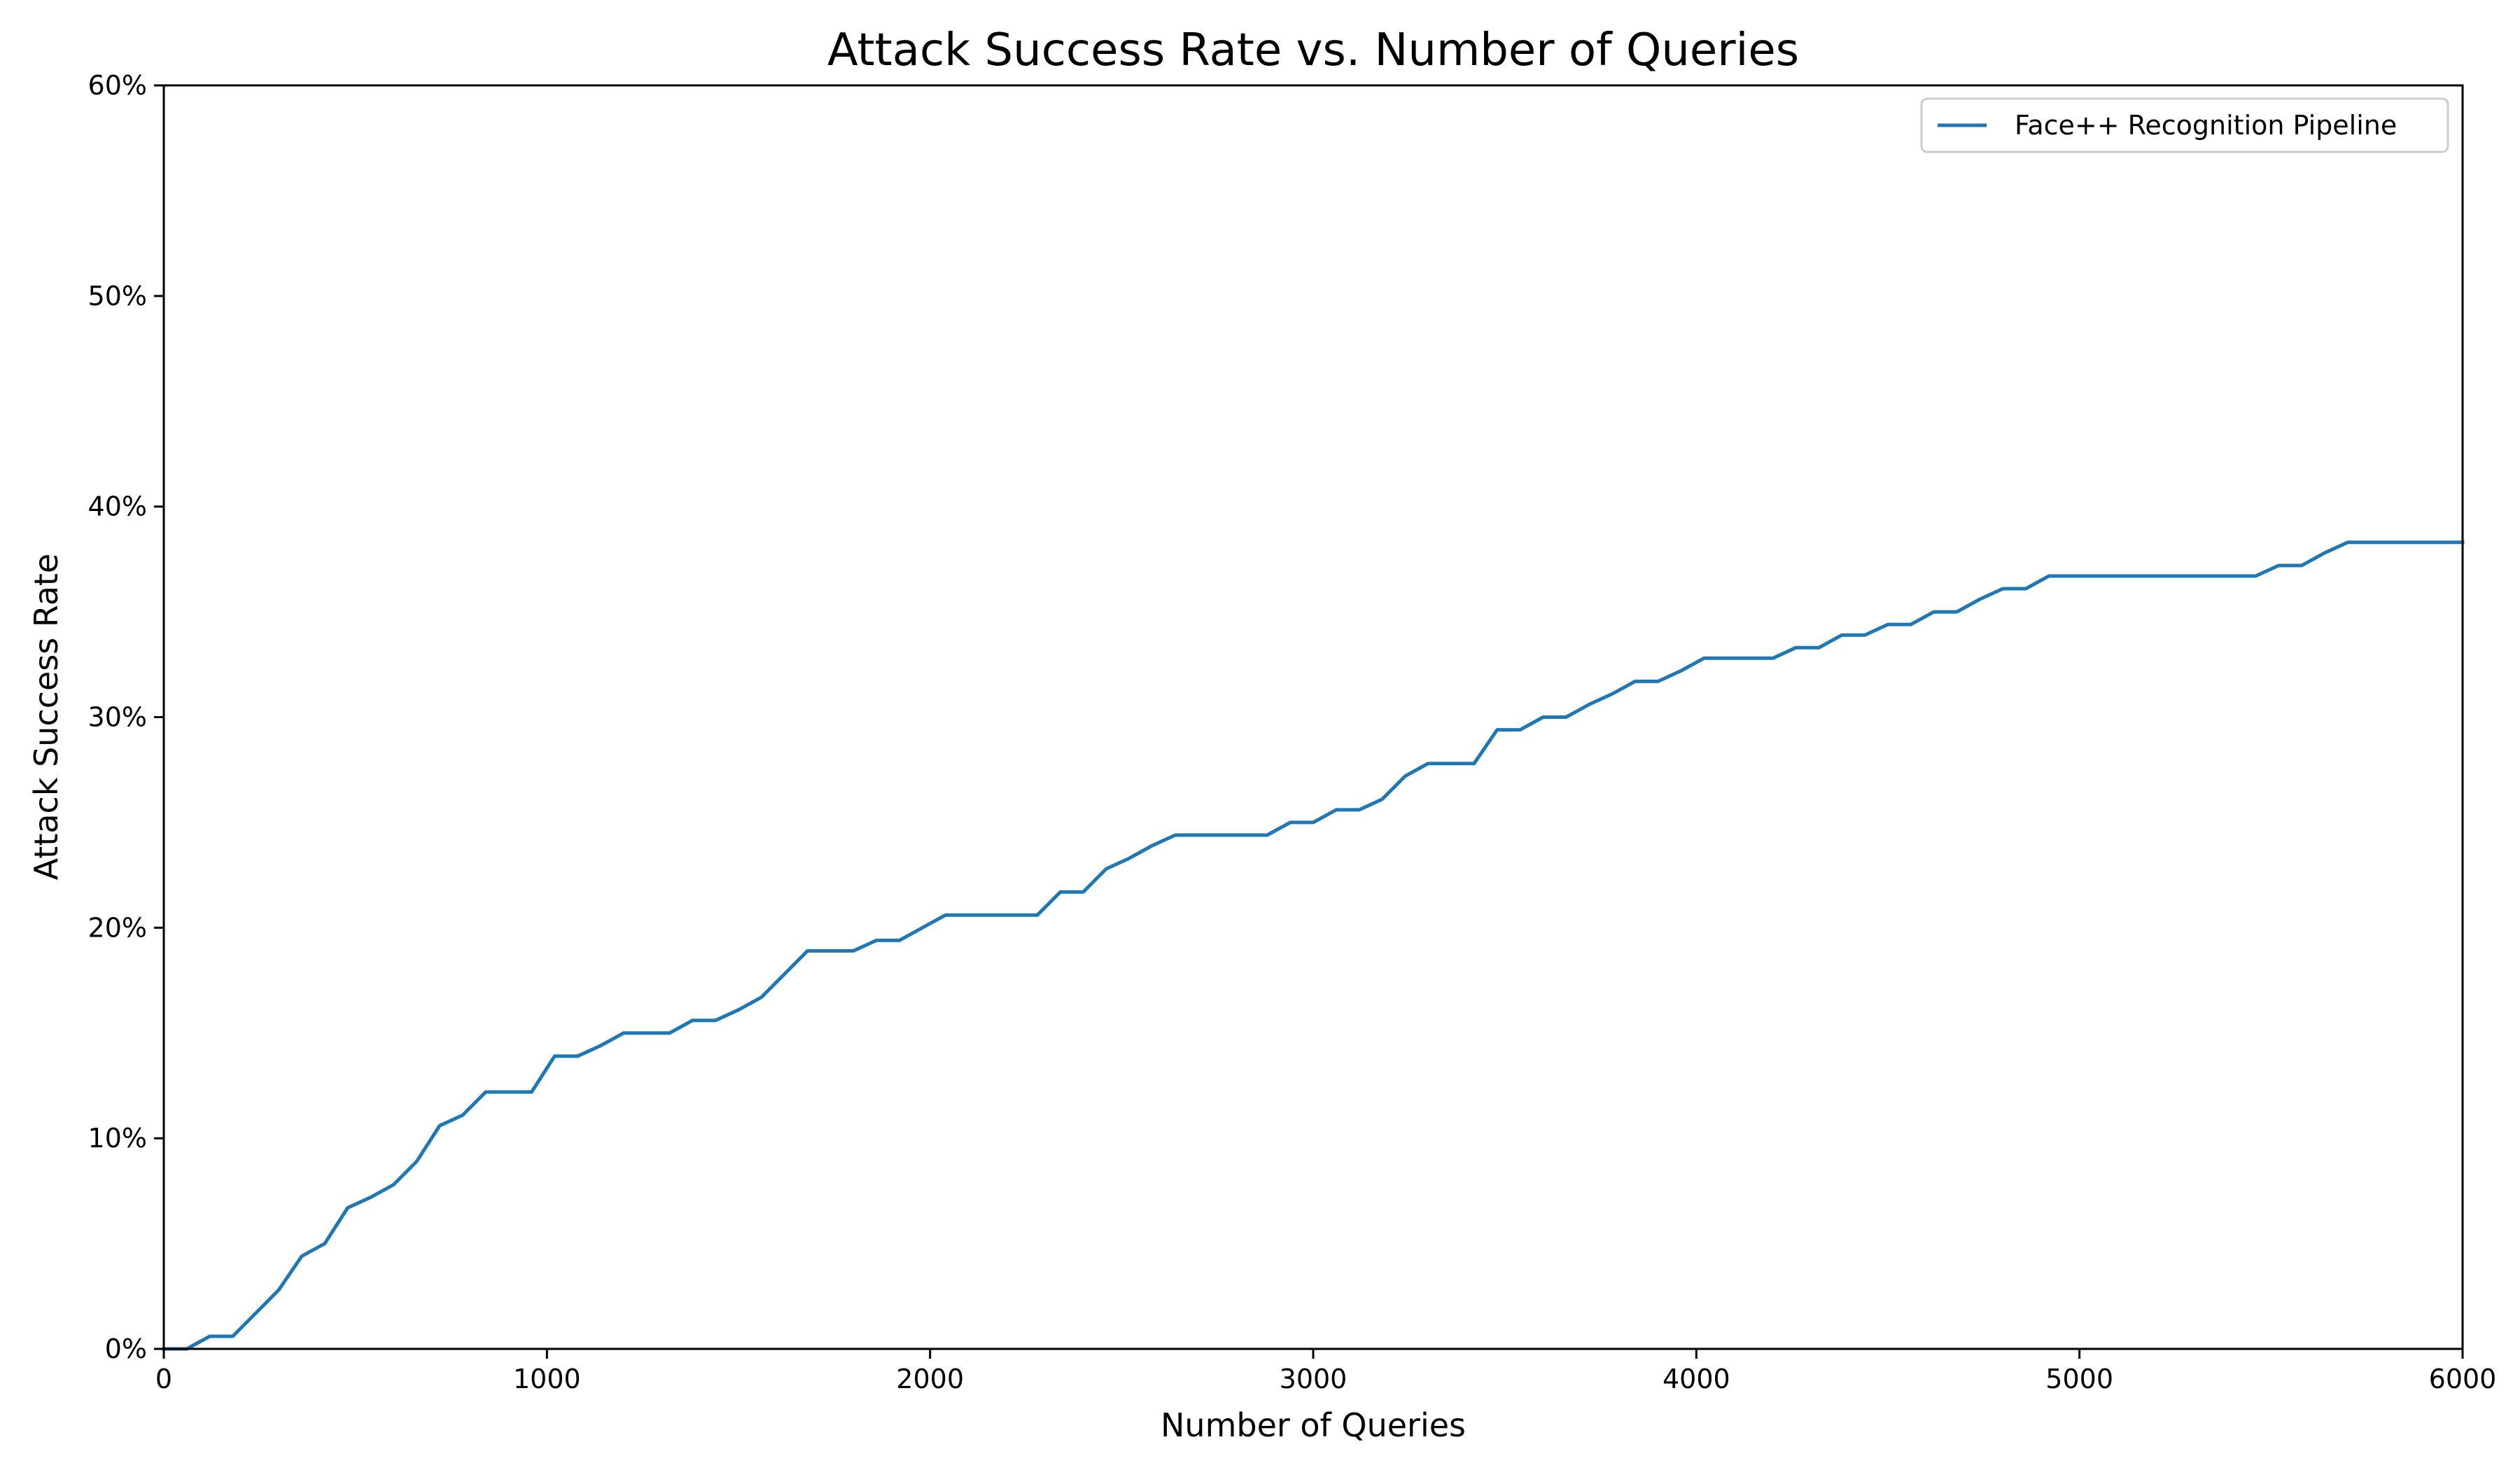 This screenshot has height=1470, width=2520. Describe the element at coordinates (1314, 1379) in the screenshot. I see `x-tick-label: 3000` at that location.